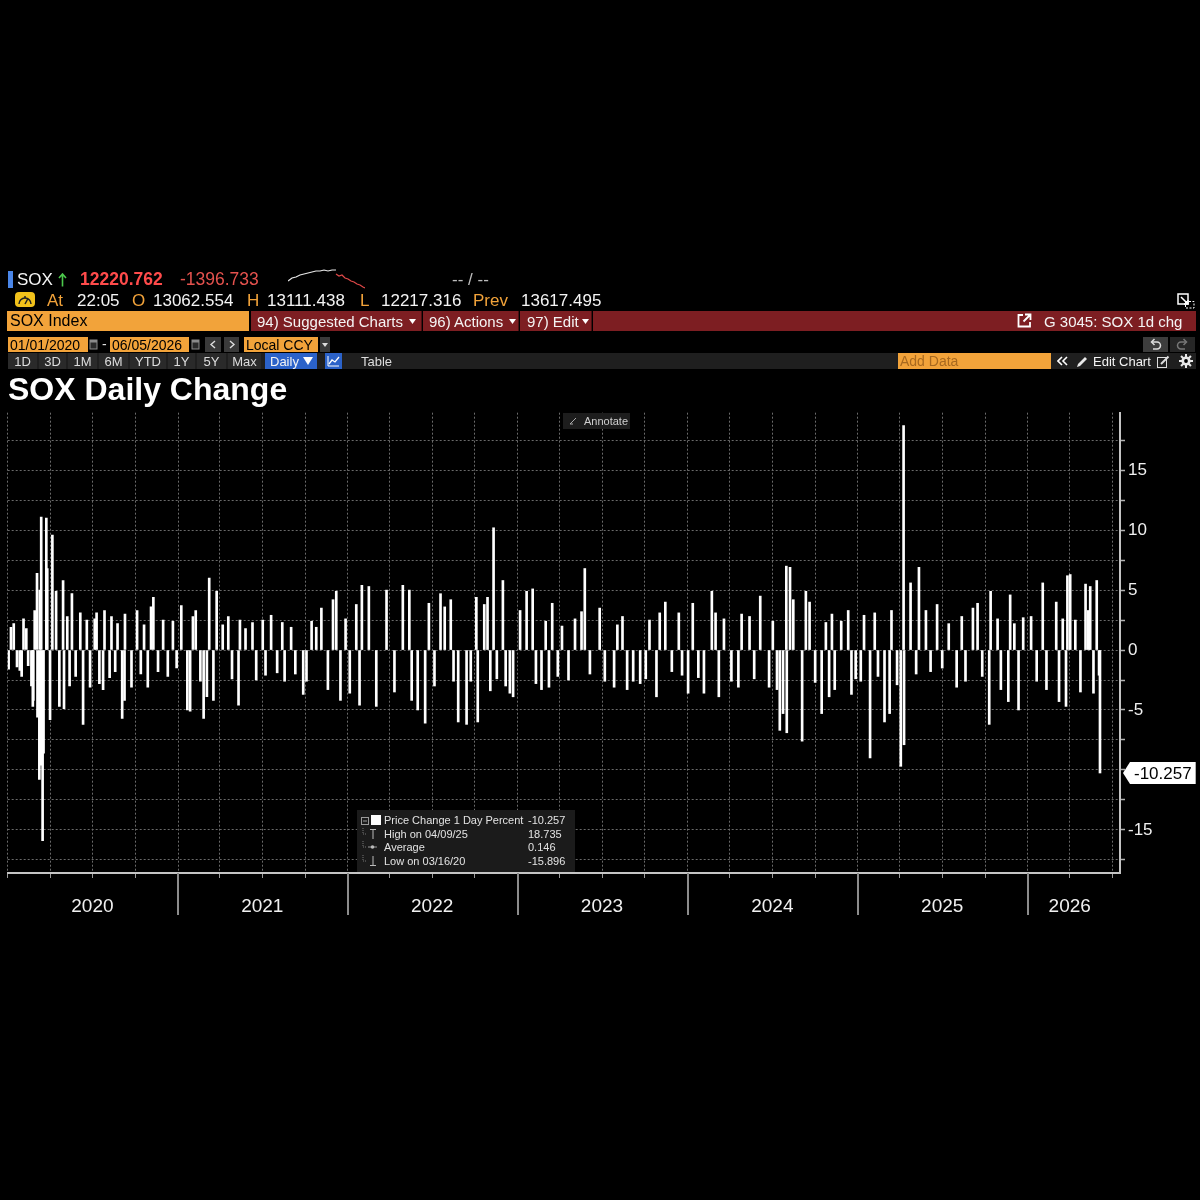 The image size is (1200, 1200). Describe the element at coordinates (306, 300) in the screenshot. I see `text: 13111.438` at that location.